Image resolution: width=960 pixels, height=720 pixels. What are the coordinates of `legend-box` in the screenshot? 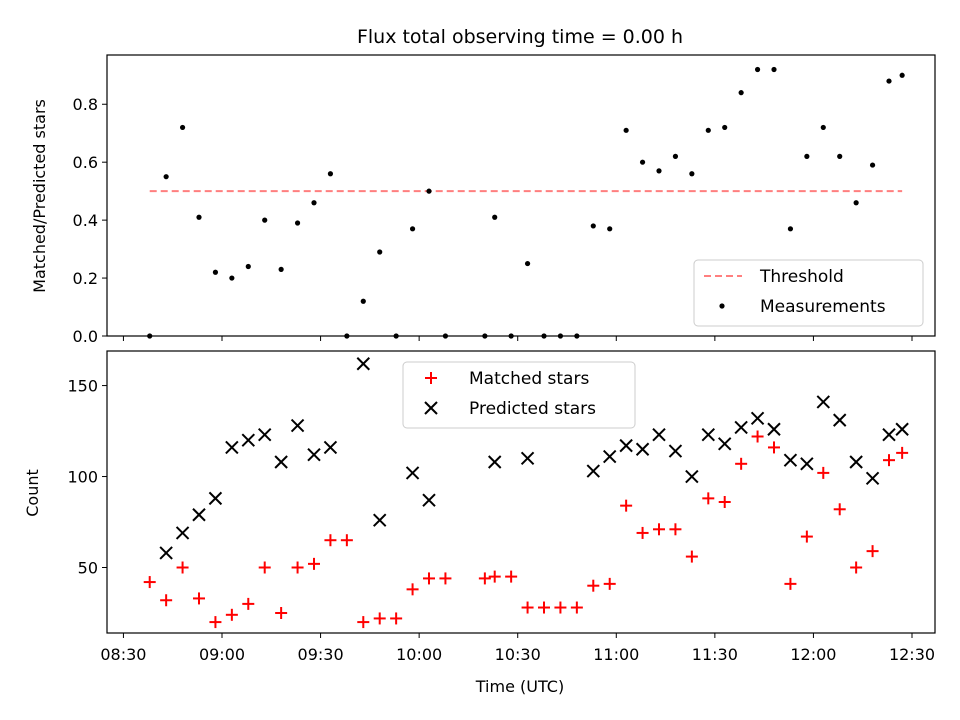 It's located at (519, 395).